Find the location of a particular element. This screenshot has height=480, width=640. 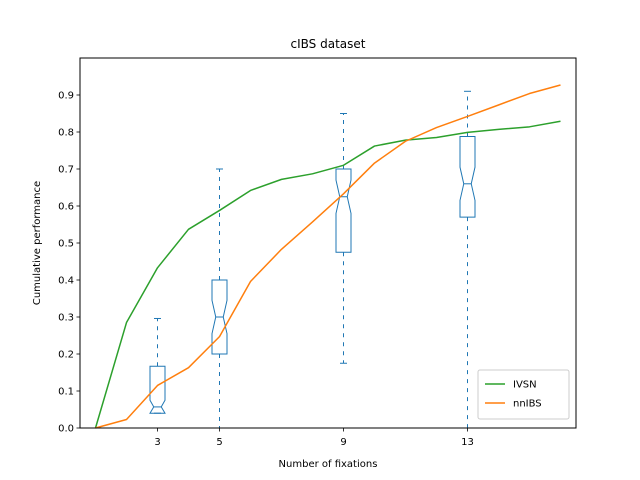

y-tick-label: 0.9 is located at coordinates (66, 96).